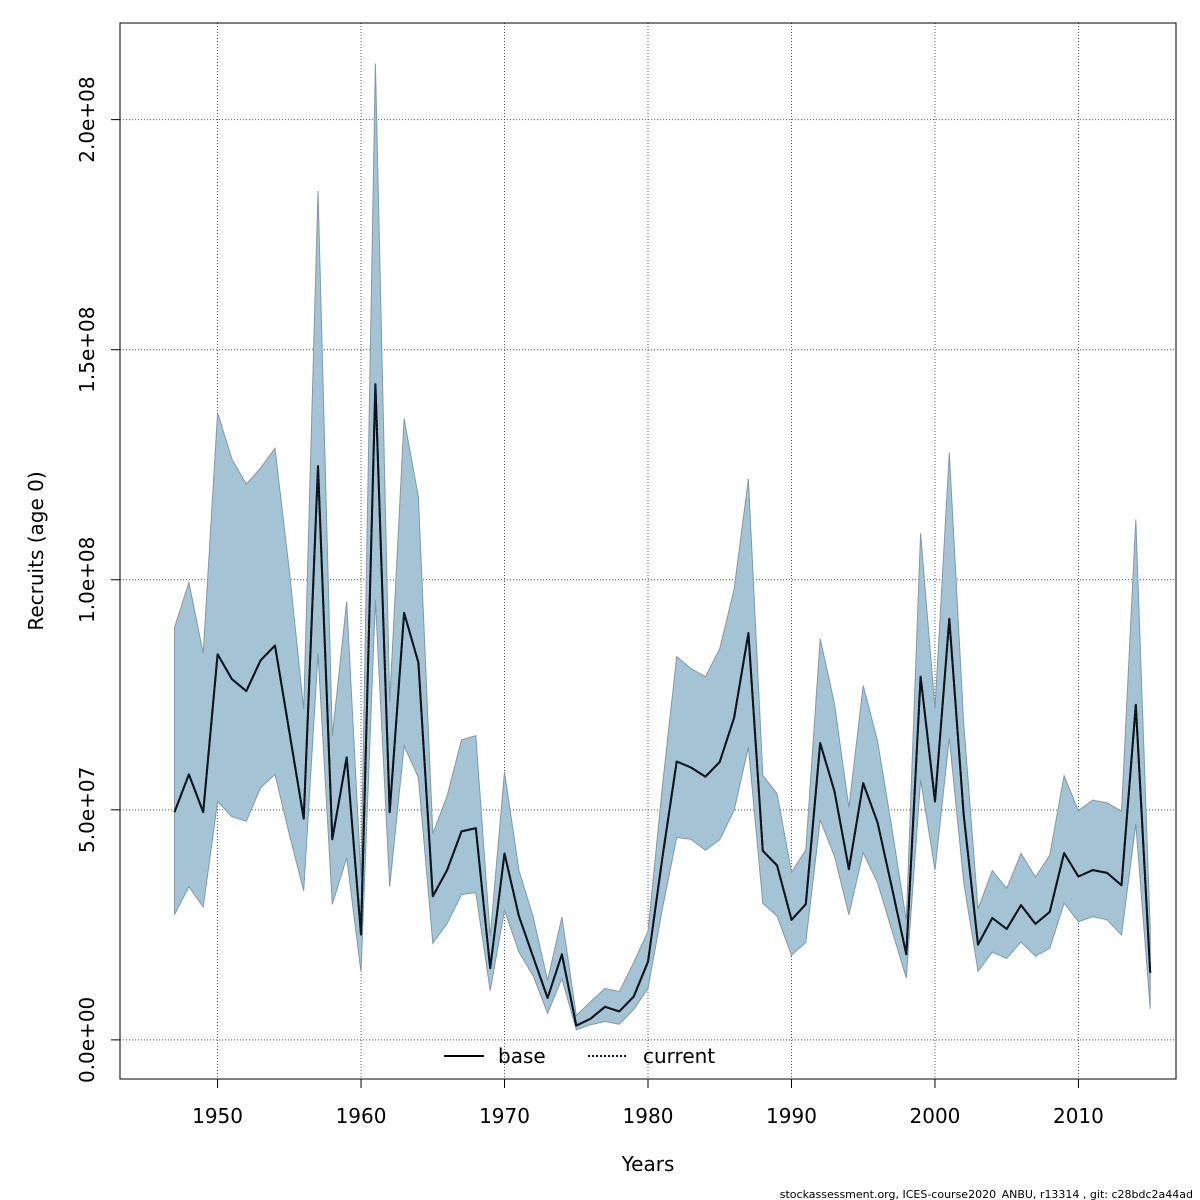 This screenshot has height=1200, width=1200. What do you see at coordinates (679, 1056) in the screenshot?
I see `legend-current-label: current` at bounding box center [679, 1056].